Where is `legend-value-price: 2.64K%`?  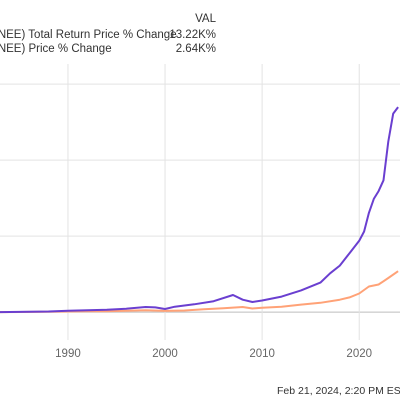 legend-value-price: 2.64K% is located at coordinates (196, 49).